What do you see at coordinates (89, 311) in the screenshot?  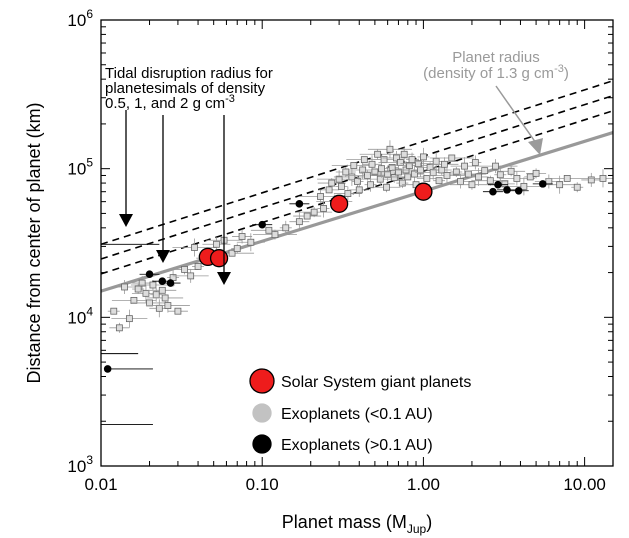 I see `y-tick-label-exponent: 4` at bounding box center [89, 311].